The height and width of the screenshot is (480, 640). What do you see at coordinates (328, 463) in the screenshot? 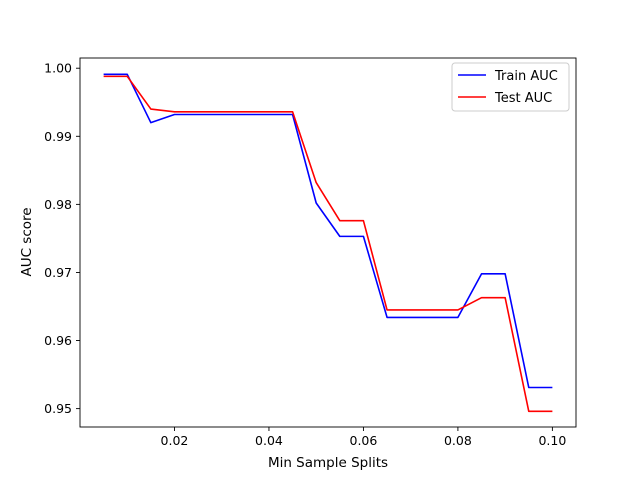
I see `x-axis-label: Min Sample Splits` at bounding box center [328, 463].